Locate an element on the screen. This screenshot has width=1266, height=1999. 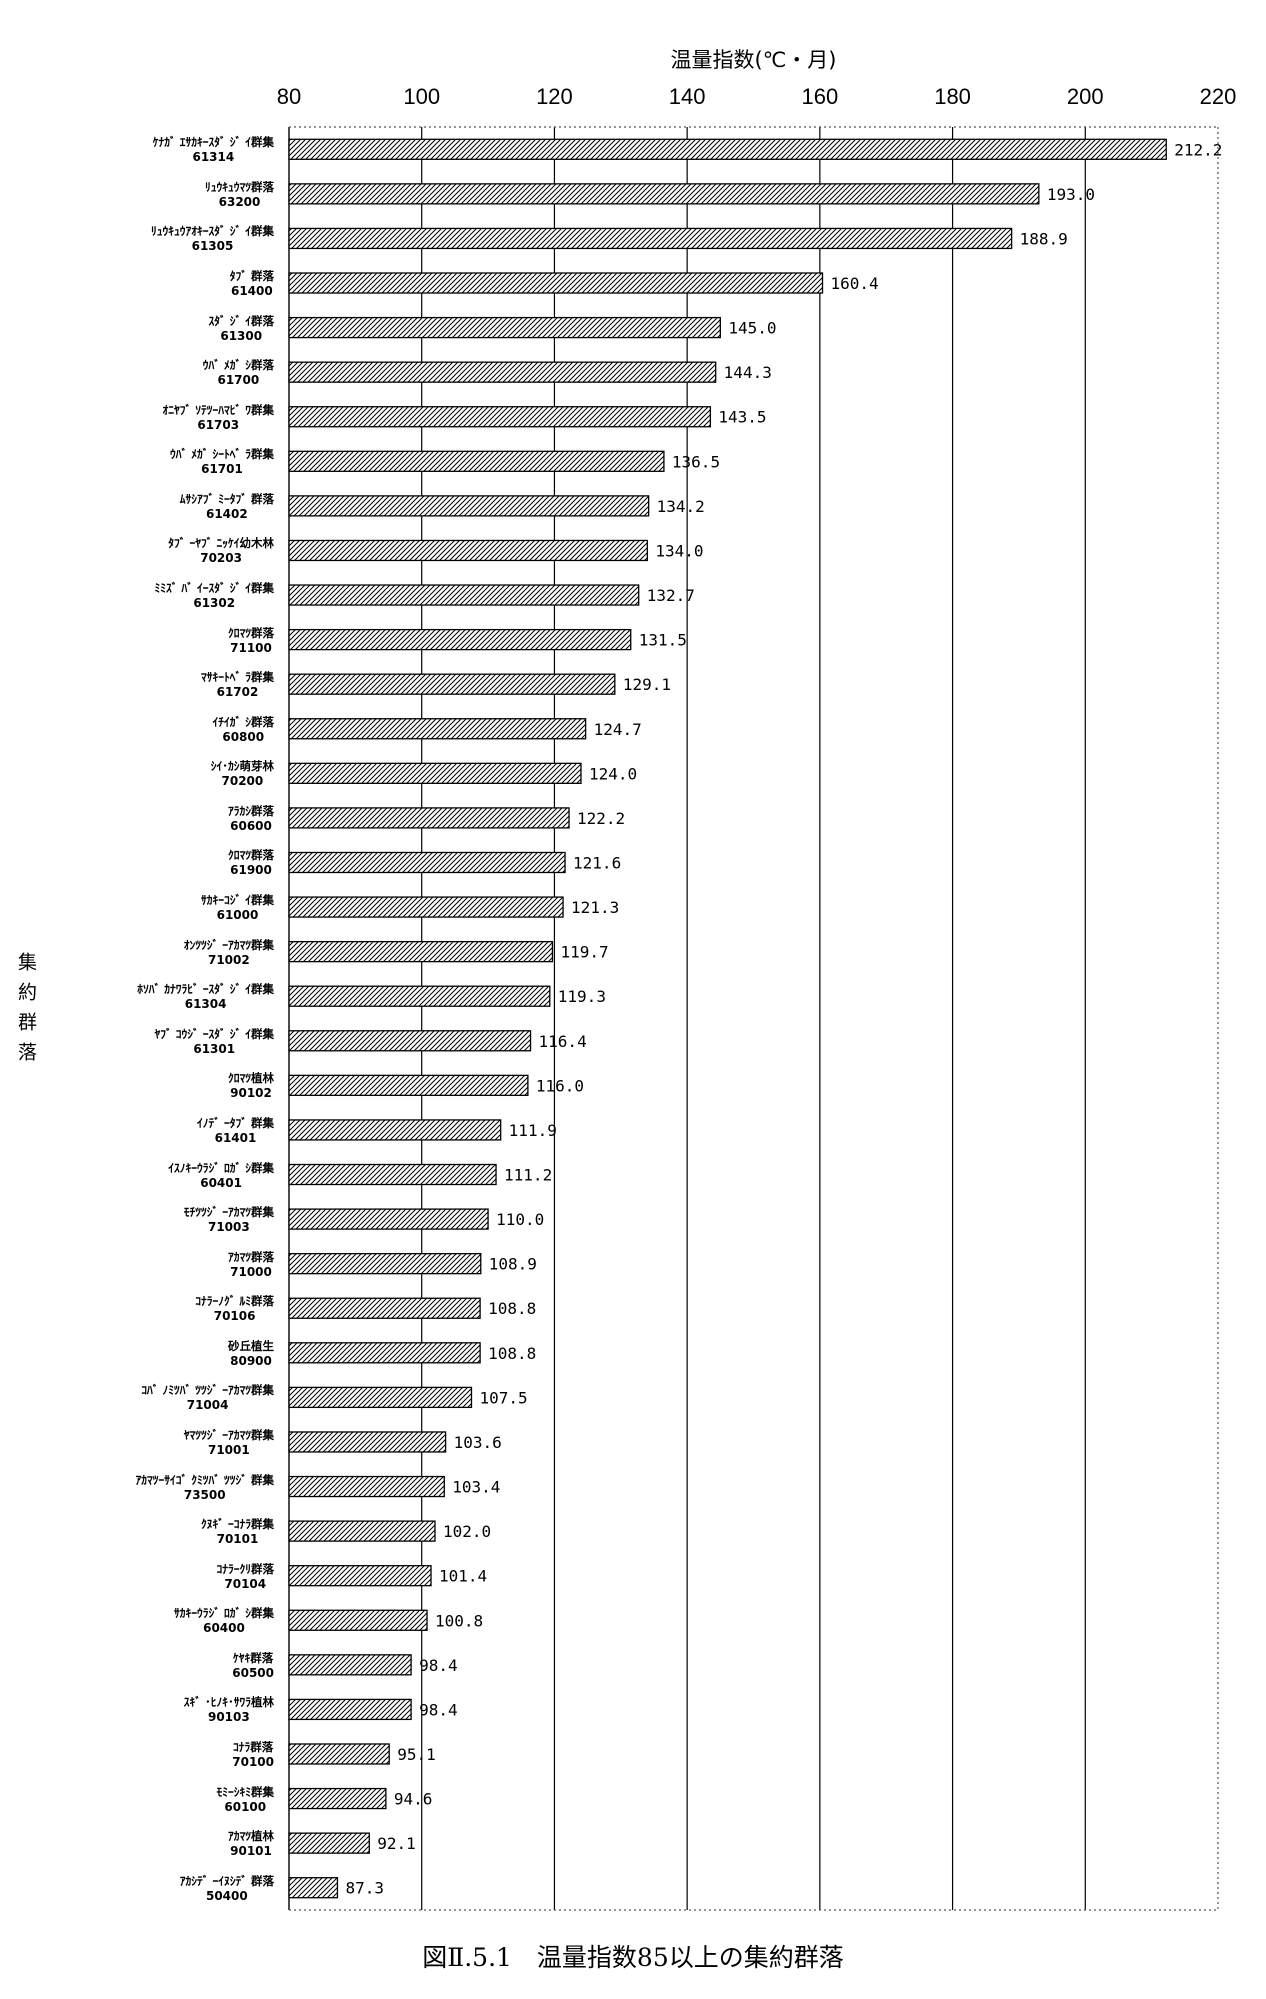
x-tick-label: 120 is located at coordinates (554, 96).